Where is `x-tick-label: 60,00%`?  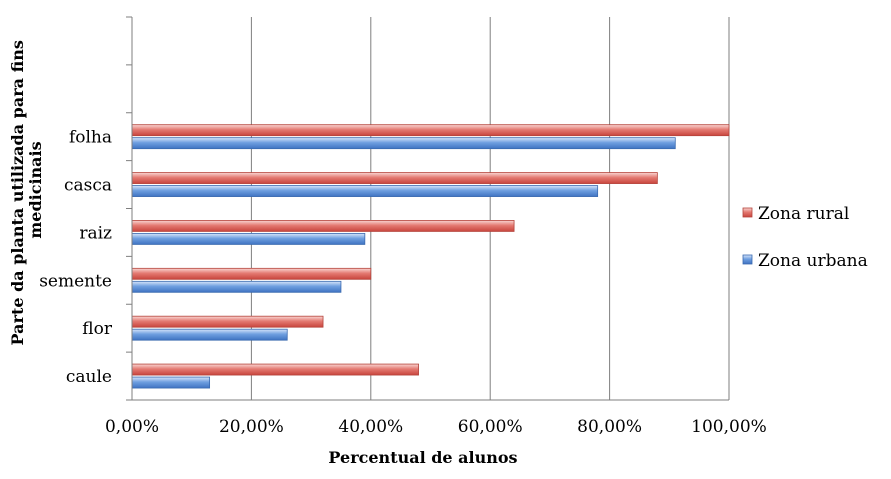 x-tick-label: 60,00% is located at coordinates (490, 427).